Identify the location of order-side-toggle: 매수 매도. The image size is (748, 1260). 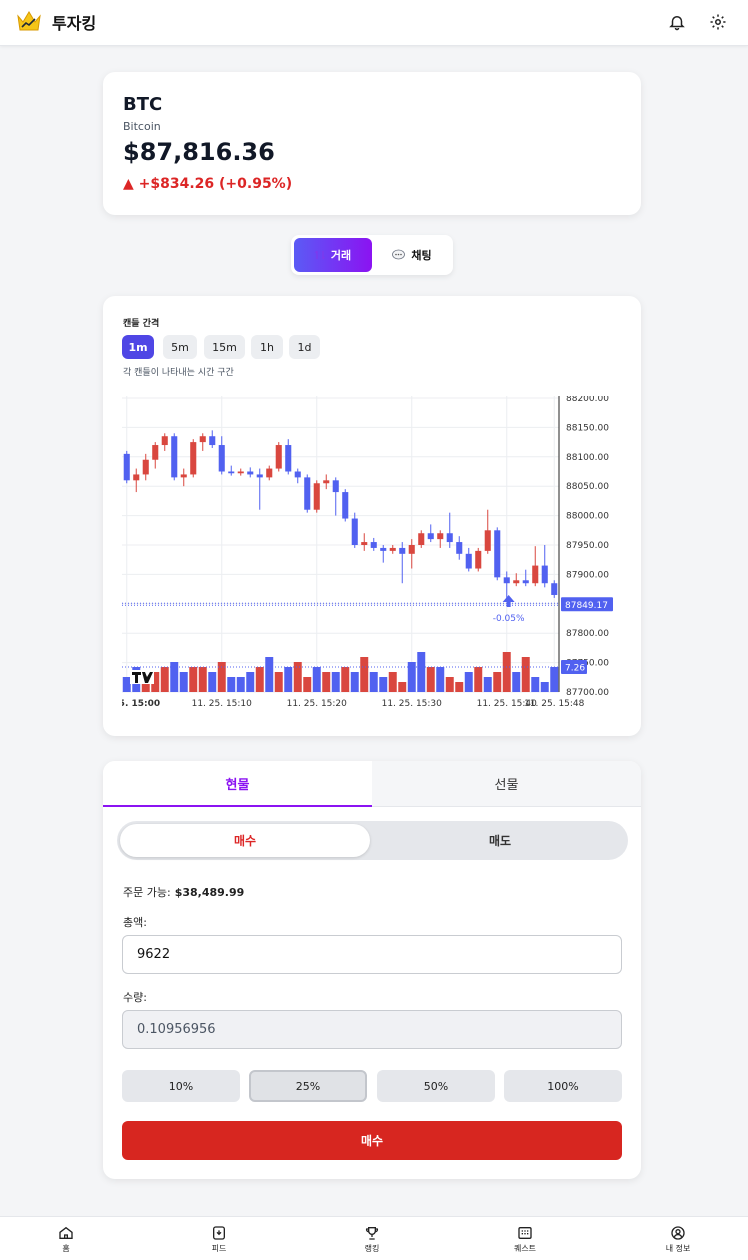
(372, 840).